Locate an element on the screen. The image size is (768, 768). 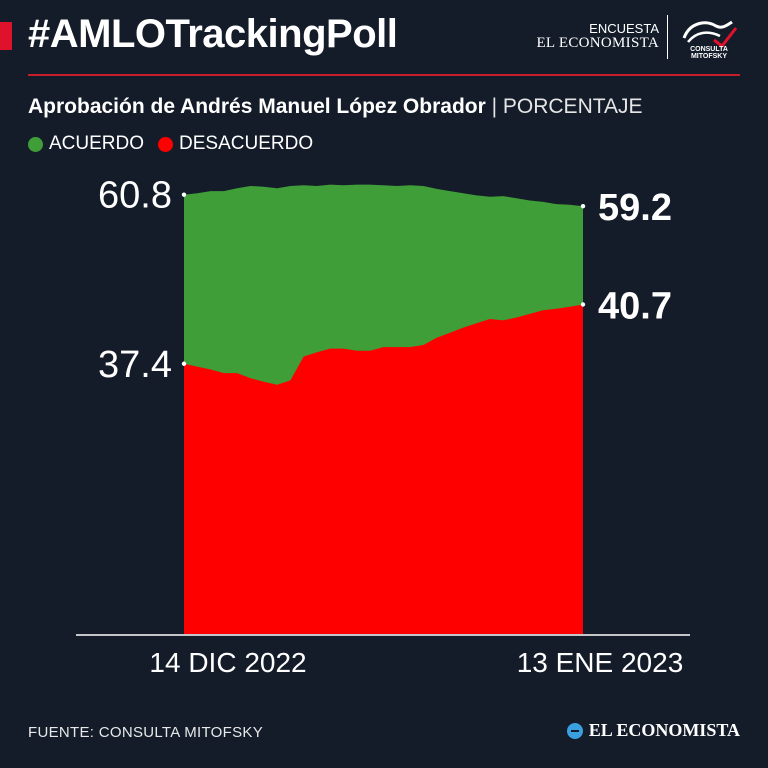
mitofsky-emblem-icon is located at coordinates (710, 34).